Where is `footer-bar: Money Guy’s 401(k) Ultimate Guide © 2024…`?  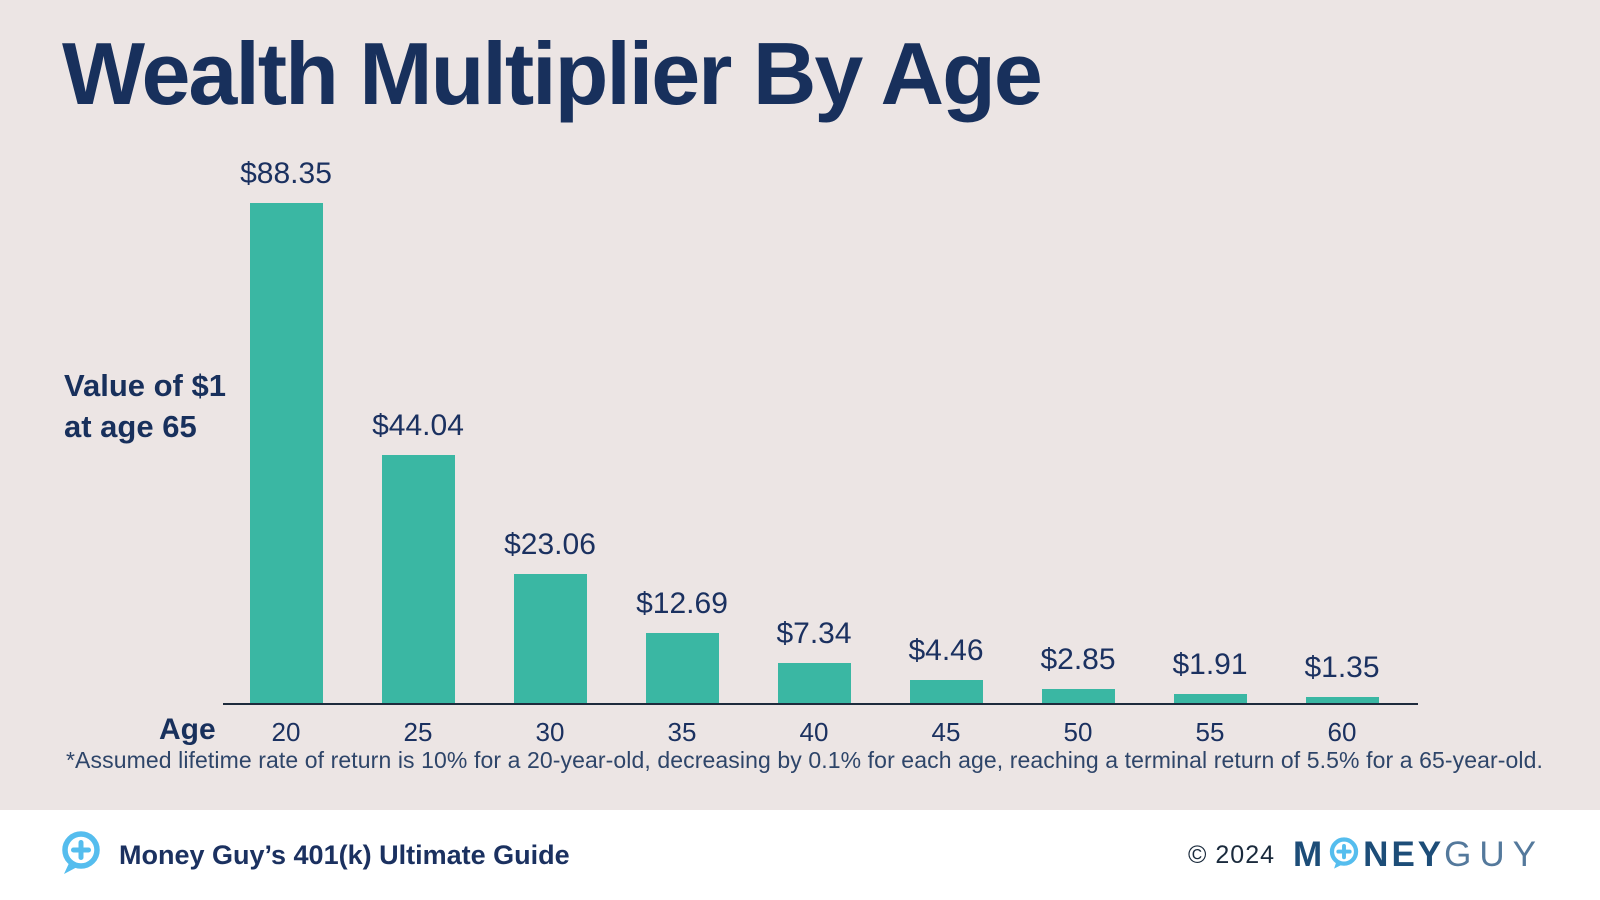
footer-bar: Money Guy’s 401(k) Ultimate Guide © 2024… is located at coordinates (800, 855).